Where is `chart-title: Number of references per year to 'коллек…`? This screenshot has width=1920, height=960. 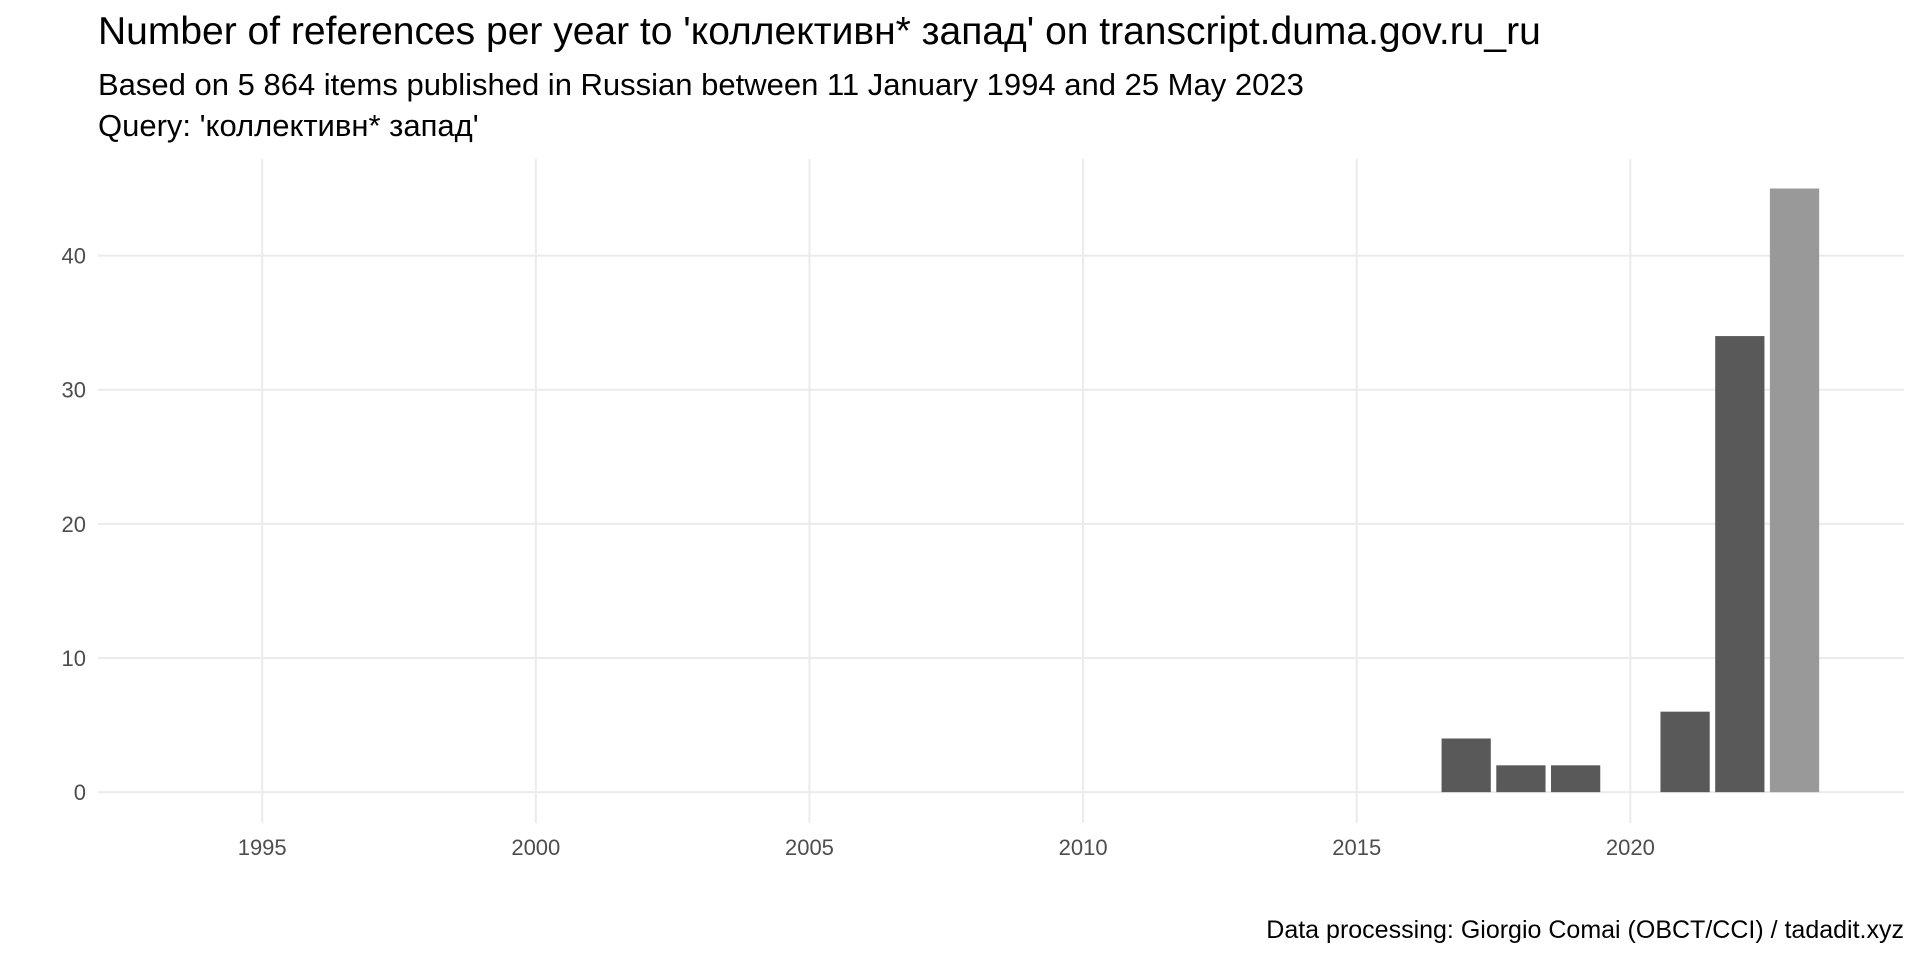 chart-title: Number of references per year to 'коллек… is located at coordinates (819, 31).